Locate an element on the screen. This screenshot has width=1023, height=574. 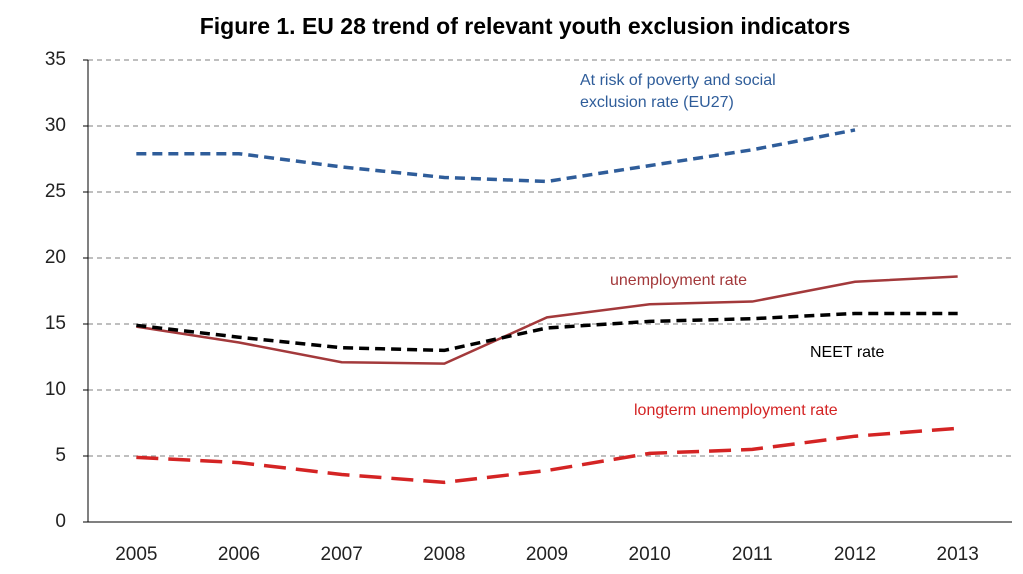
x-tick-label: 2008 is located at coordinates (444, 554).